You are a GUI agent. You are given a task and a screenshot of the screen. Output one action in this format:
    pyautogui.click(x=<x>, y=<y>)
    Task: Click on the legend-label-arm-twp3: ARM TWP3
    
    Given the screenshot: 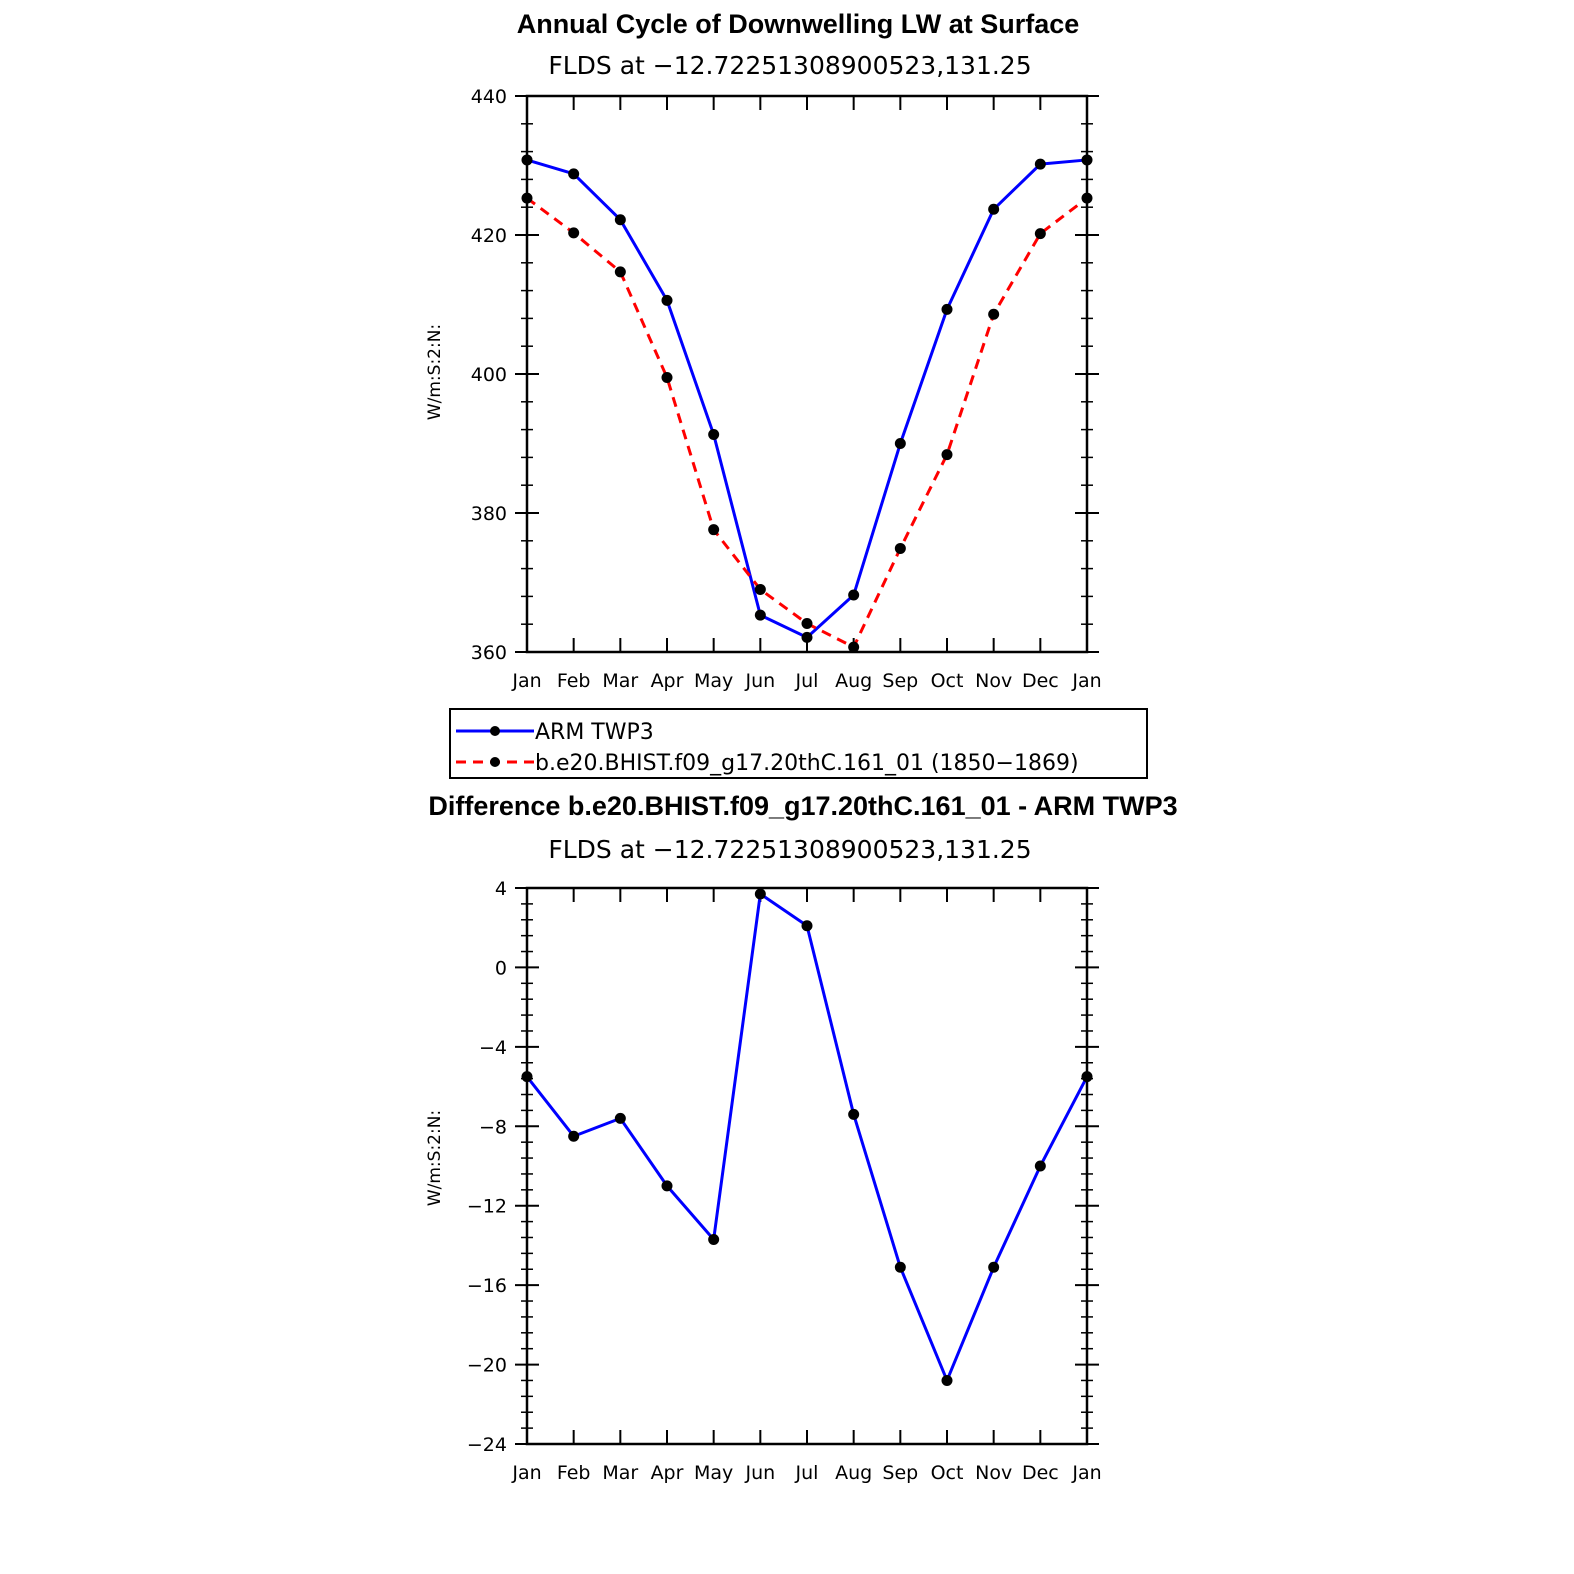 What is the action you would take?
    pyautogui.click(x=594, y=732)
    